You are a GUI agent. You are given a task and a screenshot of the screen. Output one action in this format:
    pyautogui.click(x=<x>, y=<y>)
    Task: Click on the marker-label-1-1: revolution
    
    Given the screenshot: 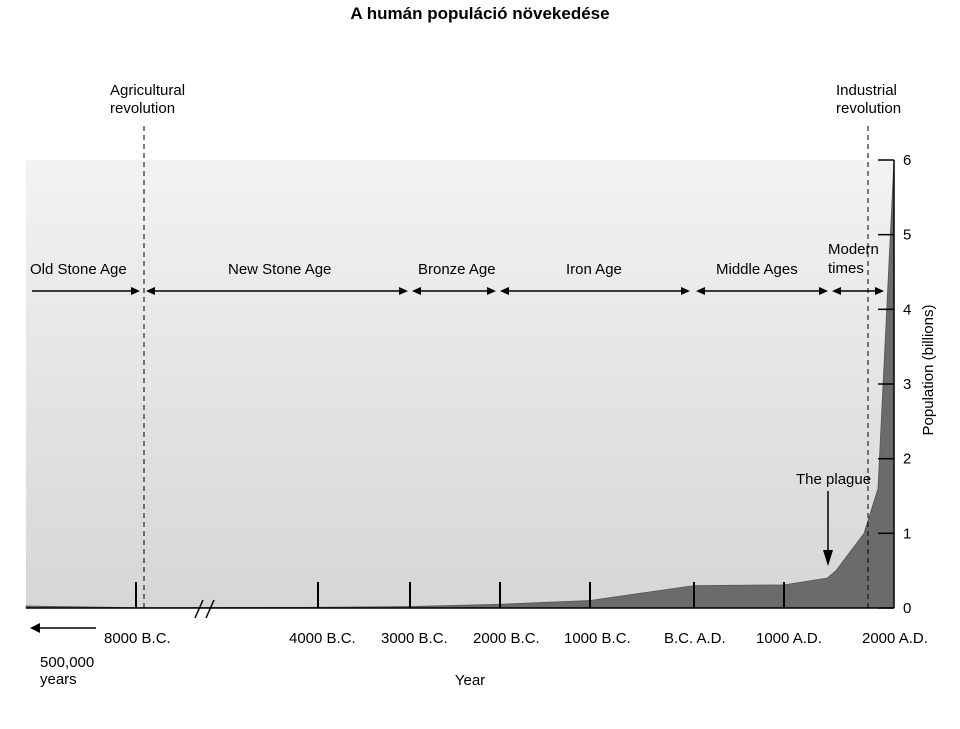 What is the action you would take?
    pyautogui.click(x=868, y=108)
    